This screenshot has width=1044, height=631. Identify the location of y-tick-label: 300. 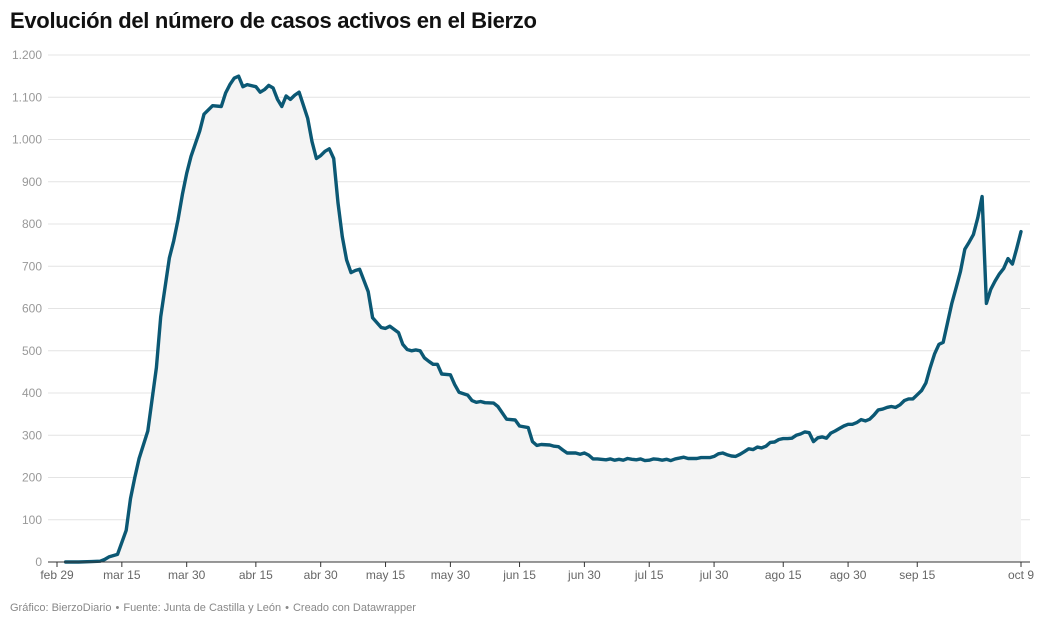
(32, 435).